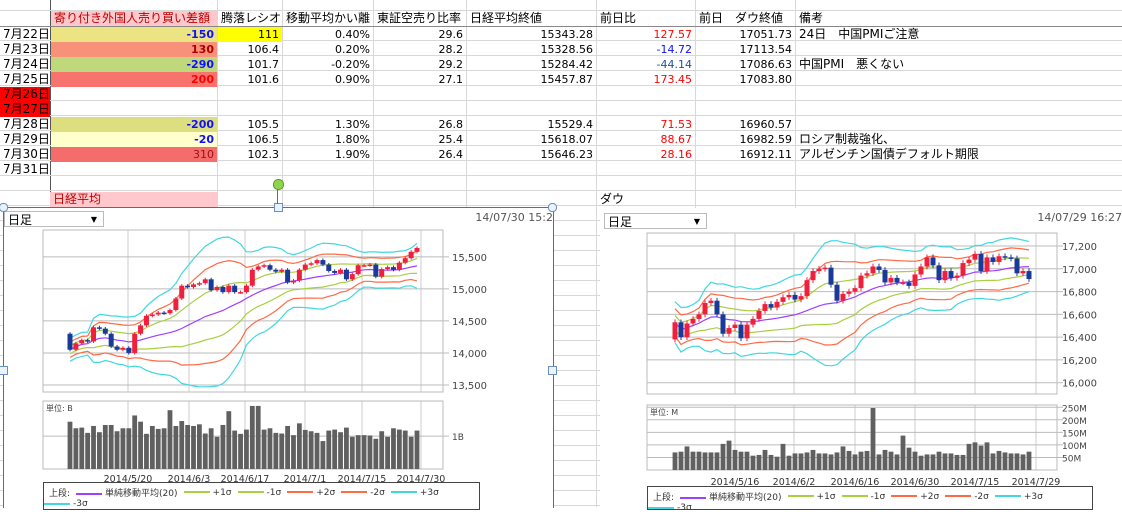 The image size is (1122, 514). I want to click on cell-note: アルゼンチン国債デフォルト期限, so click(889, 154).